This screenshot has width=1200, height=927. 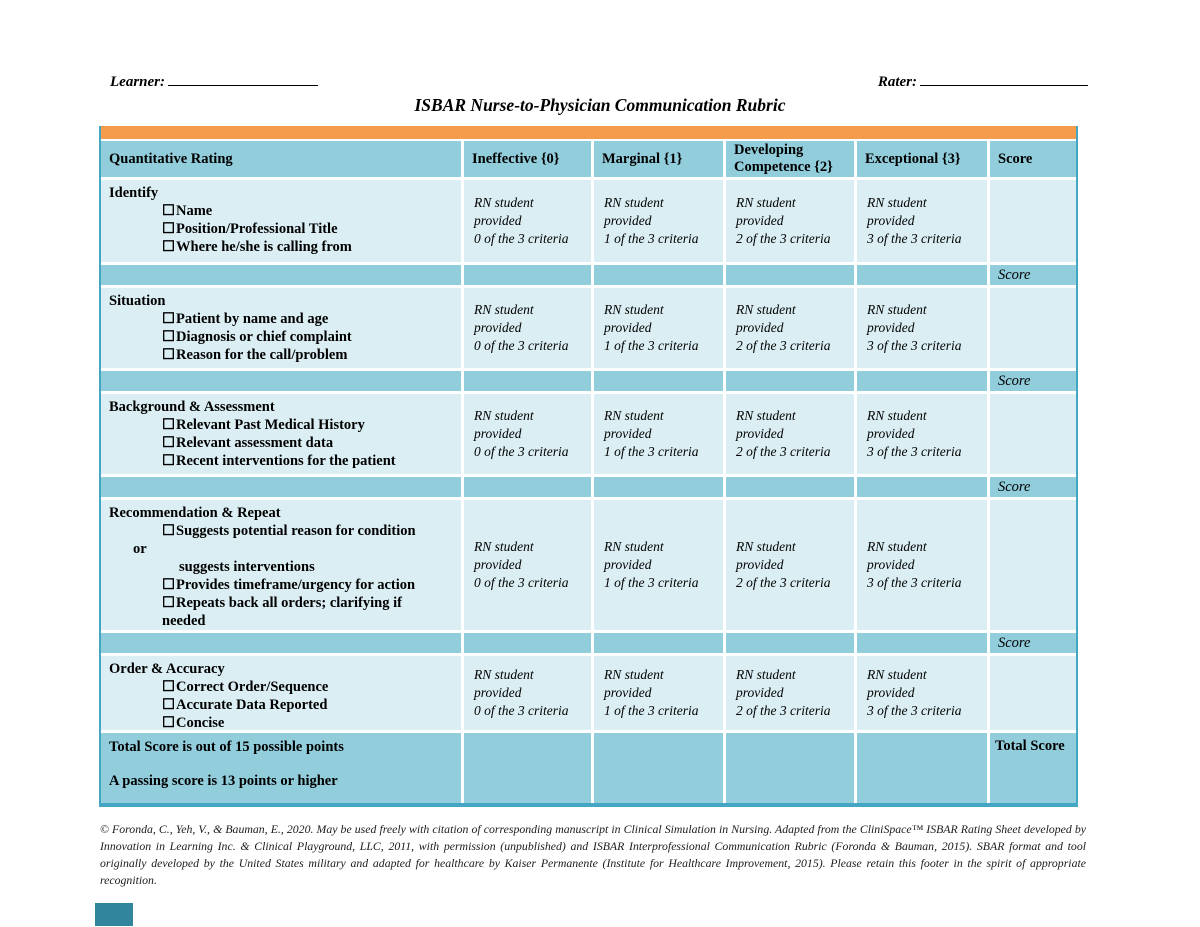 I want to click on row-title: Identify, so click(x=134, y=193).